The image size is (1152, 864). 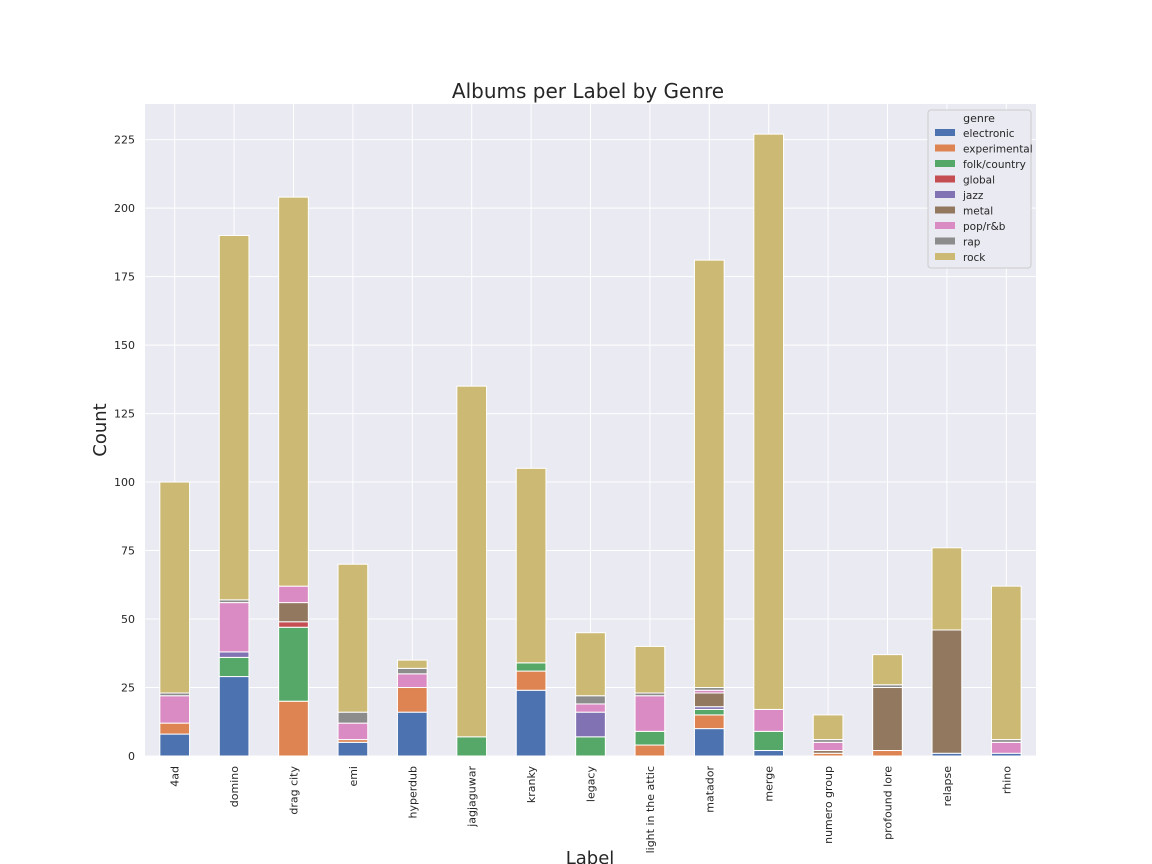 What do you see at coordinates (124, 414) in the screenshot?
I see `y-tick-label: 125` at bounding box center [124, 414].